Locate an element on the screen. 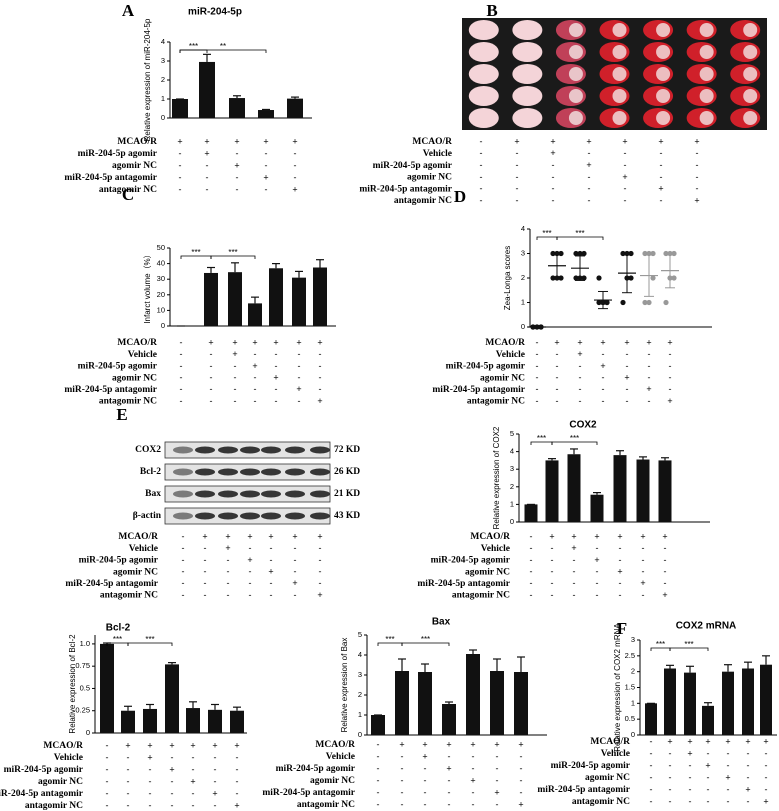 The image size is (779, 811). y-tick-label: 3 is located at coordinates (633, 639).